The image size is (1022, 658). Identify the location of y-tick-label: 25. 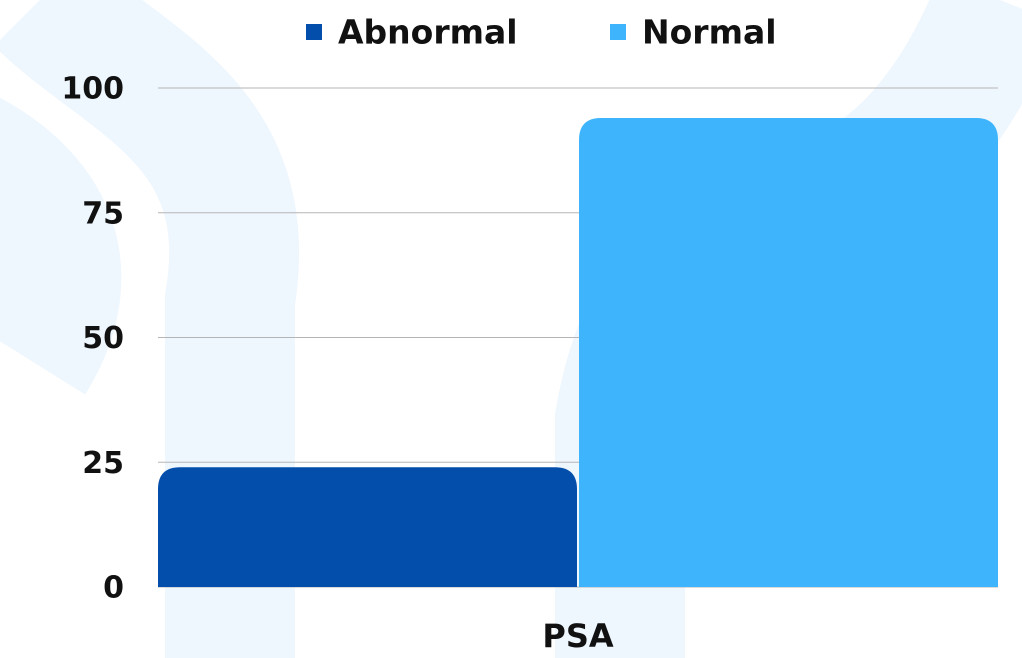
(103, 463).